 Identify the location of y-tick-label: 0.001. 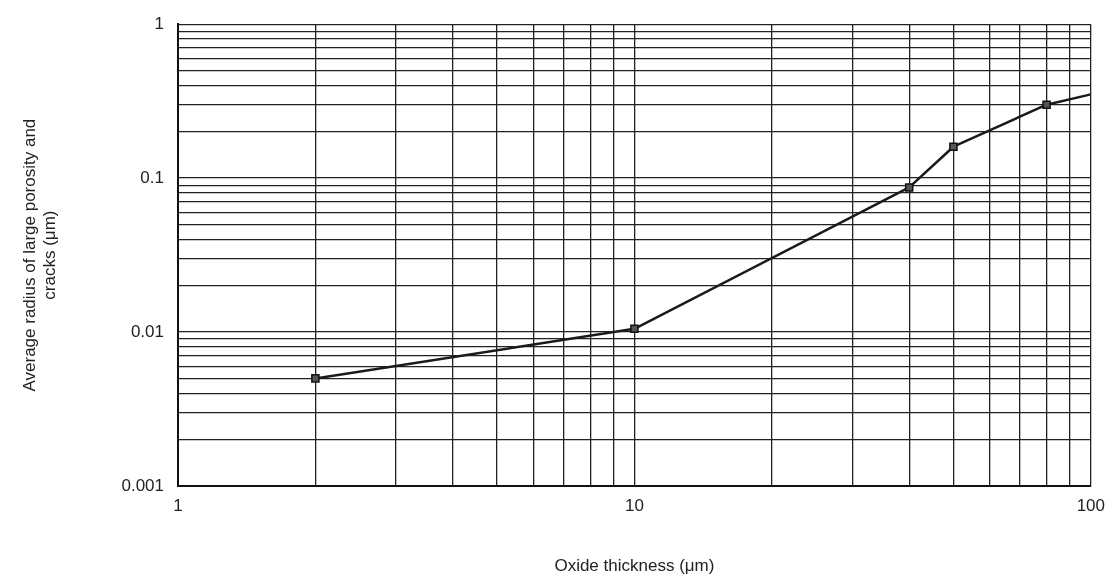
(142, 485).